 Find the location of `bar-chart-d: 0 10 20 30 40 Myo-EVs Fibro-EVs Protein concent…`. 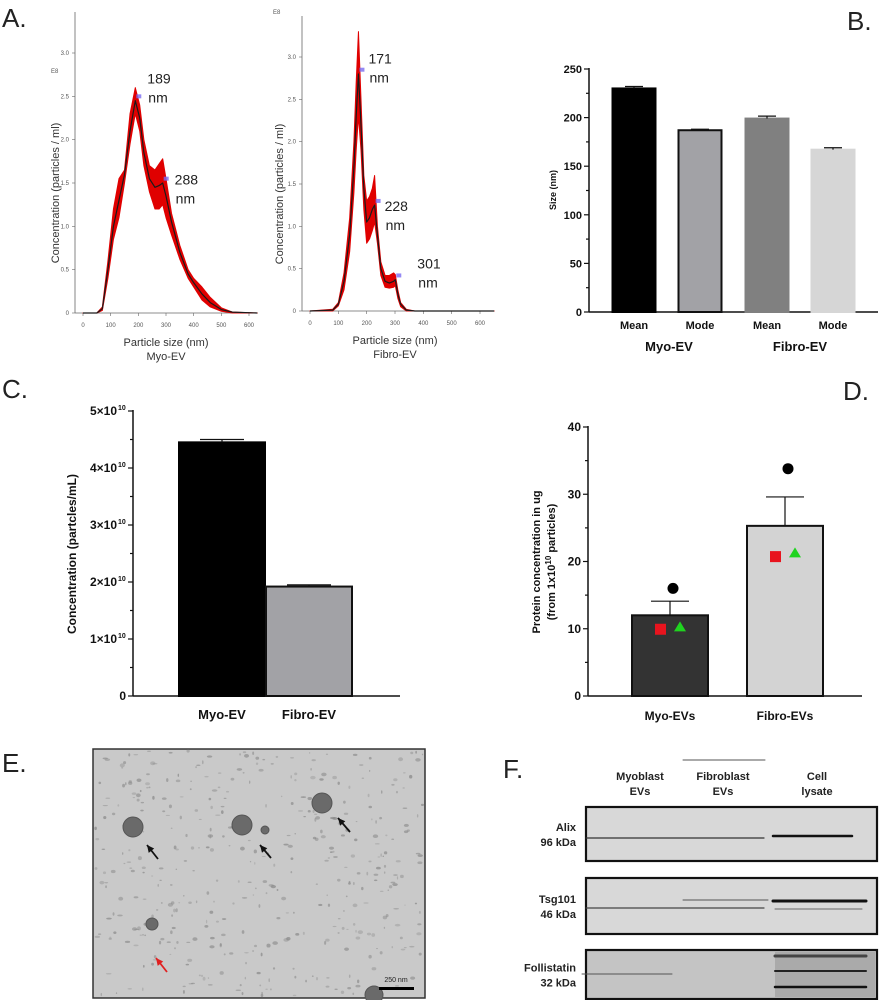

bar-chart-d: 0 10 20 30 40 Myo-EVs Fibro-EVs Protein concent… is located at coordinates (696, 571).